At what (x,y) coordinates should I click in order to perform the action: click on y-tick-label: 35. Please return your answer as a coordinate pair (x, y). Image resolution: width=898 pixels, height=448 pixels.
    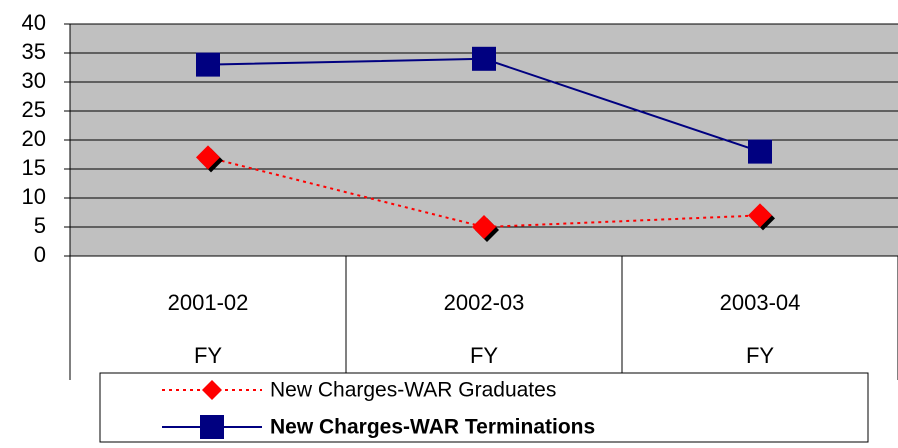
    Looking at the image, I should click on (34, 51).